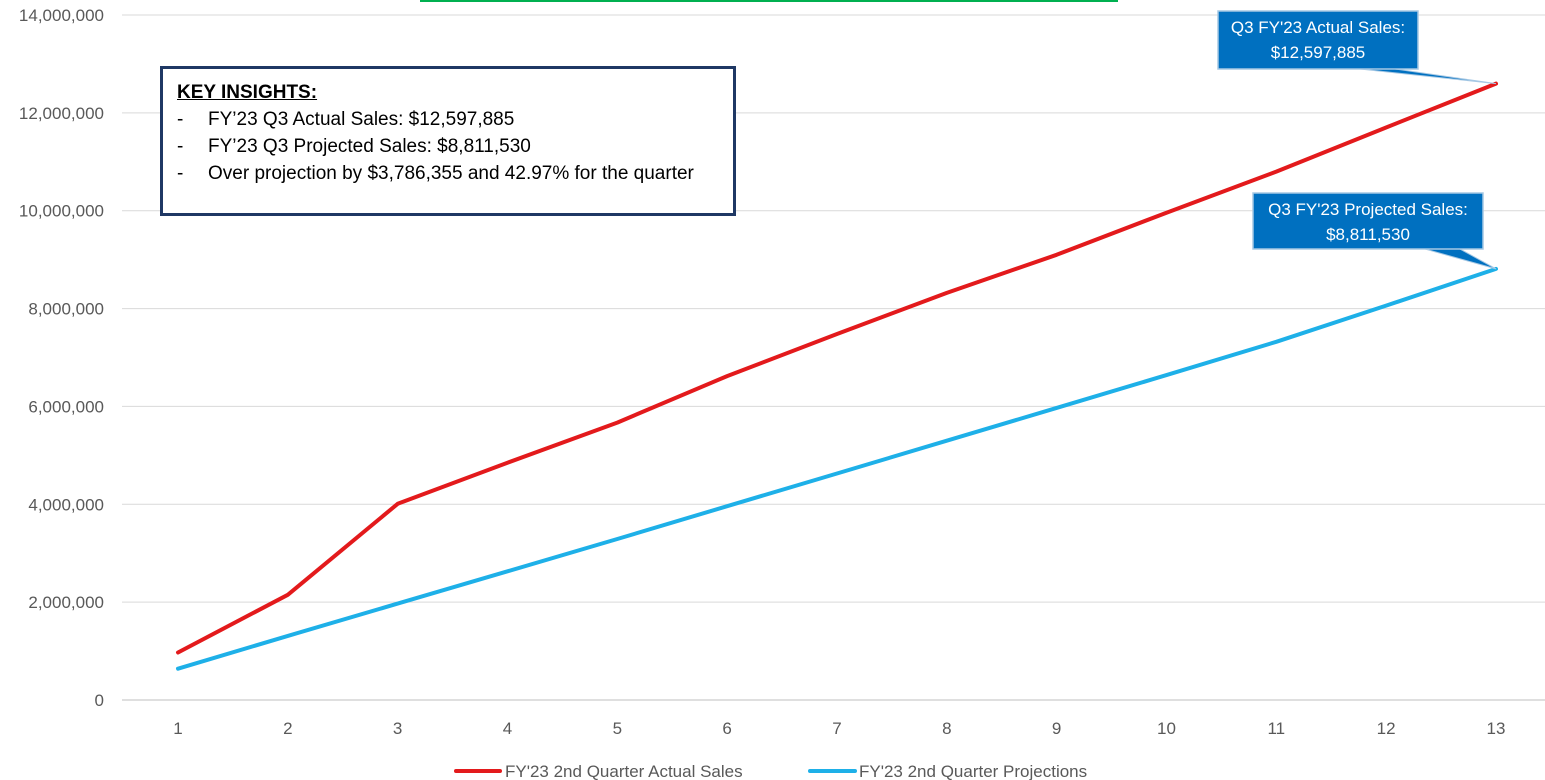 The height and width of the screenshot is (780, 1545). What do you see at coordinates (66, 406) in the screenshot?
I see `y-tick-label: 6,000,000` at bounding box center [66, 406].